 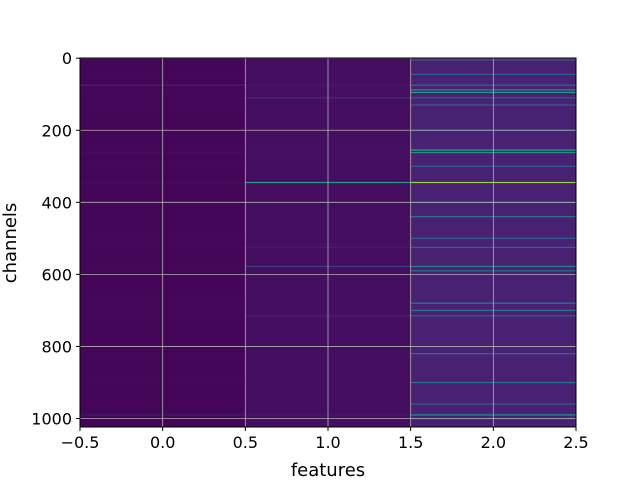 What do you see at coordinates (162, 442) in the screenshot?
I see `x-tick-label: 0.0` at bounding box center [162, 442].